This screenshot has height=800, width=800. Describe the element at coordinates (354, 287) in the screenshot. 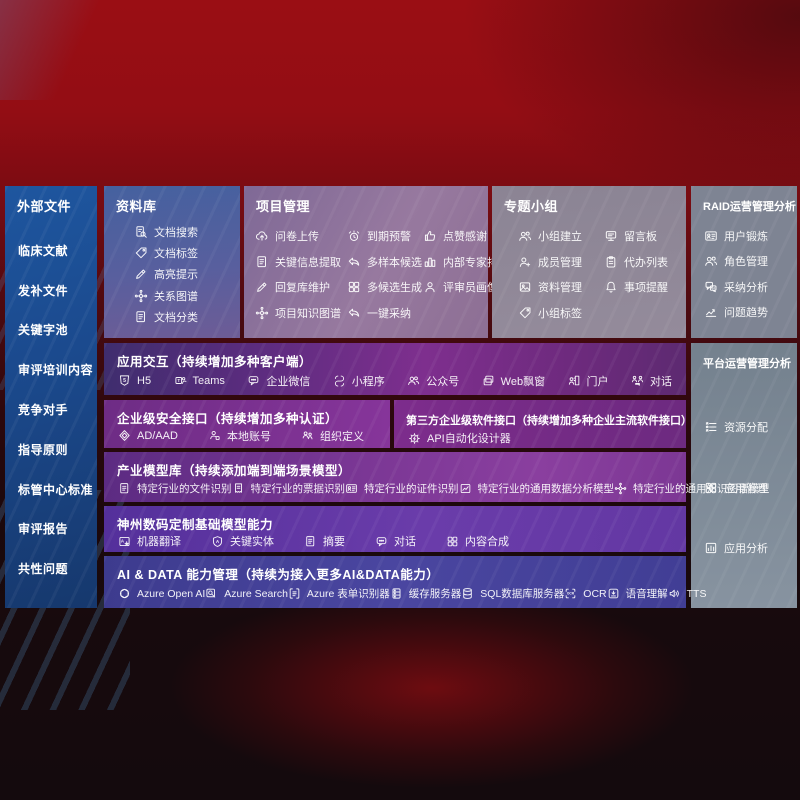

I see `grid-icon` at that location.